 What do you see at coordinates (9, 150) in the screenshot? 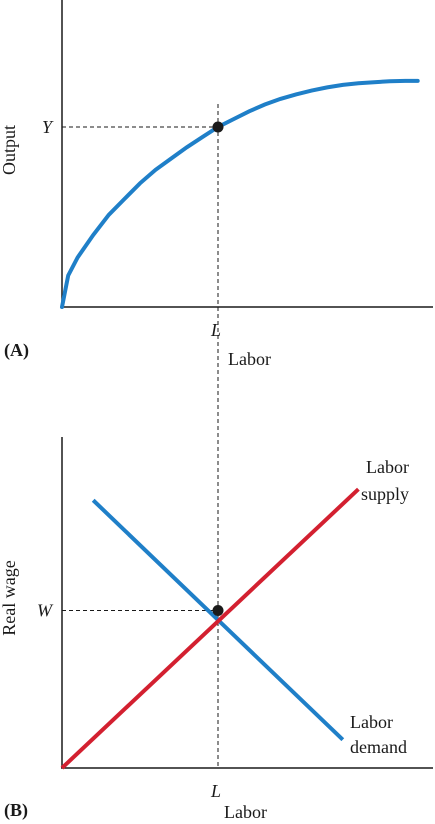
I see `panel-a-y-axis-label: Output` at bounding box center [9, 150].